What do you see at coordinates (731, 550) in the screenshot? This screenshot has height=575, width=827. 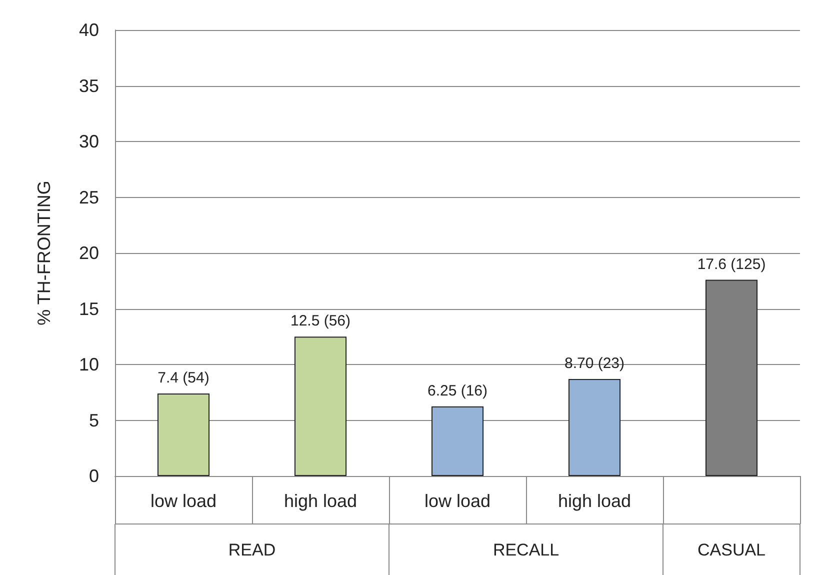 I see `text: CASUAL` at bounding box center [731, 550].